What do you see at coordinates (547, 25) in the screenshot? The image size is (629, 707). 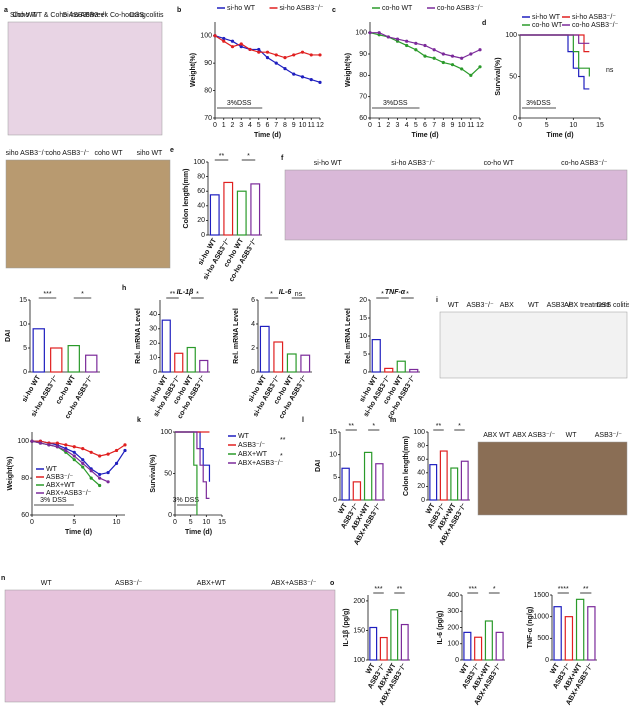 I see `legend-label: co-ho WT` at bounding box center [547, 25].